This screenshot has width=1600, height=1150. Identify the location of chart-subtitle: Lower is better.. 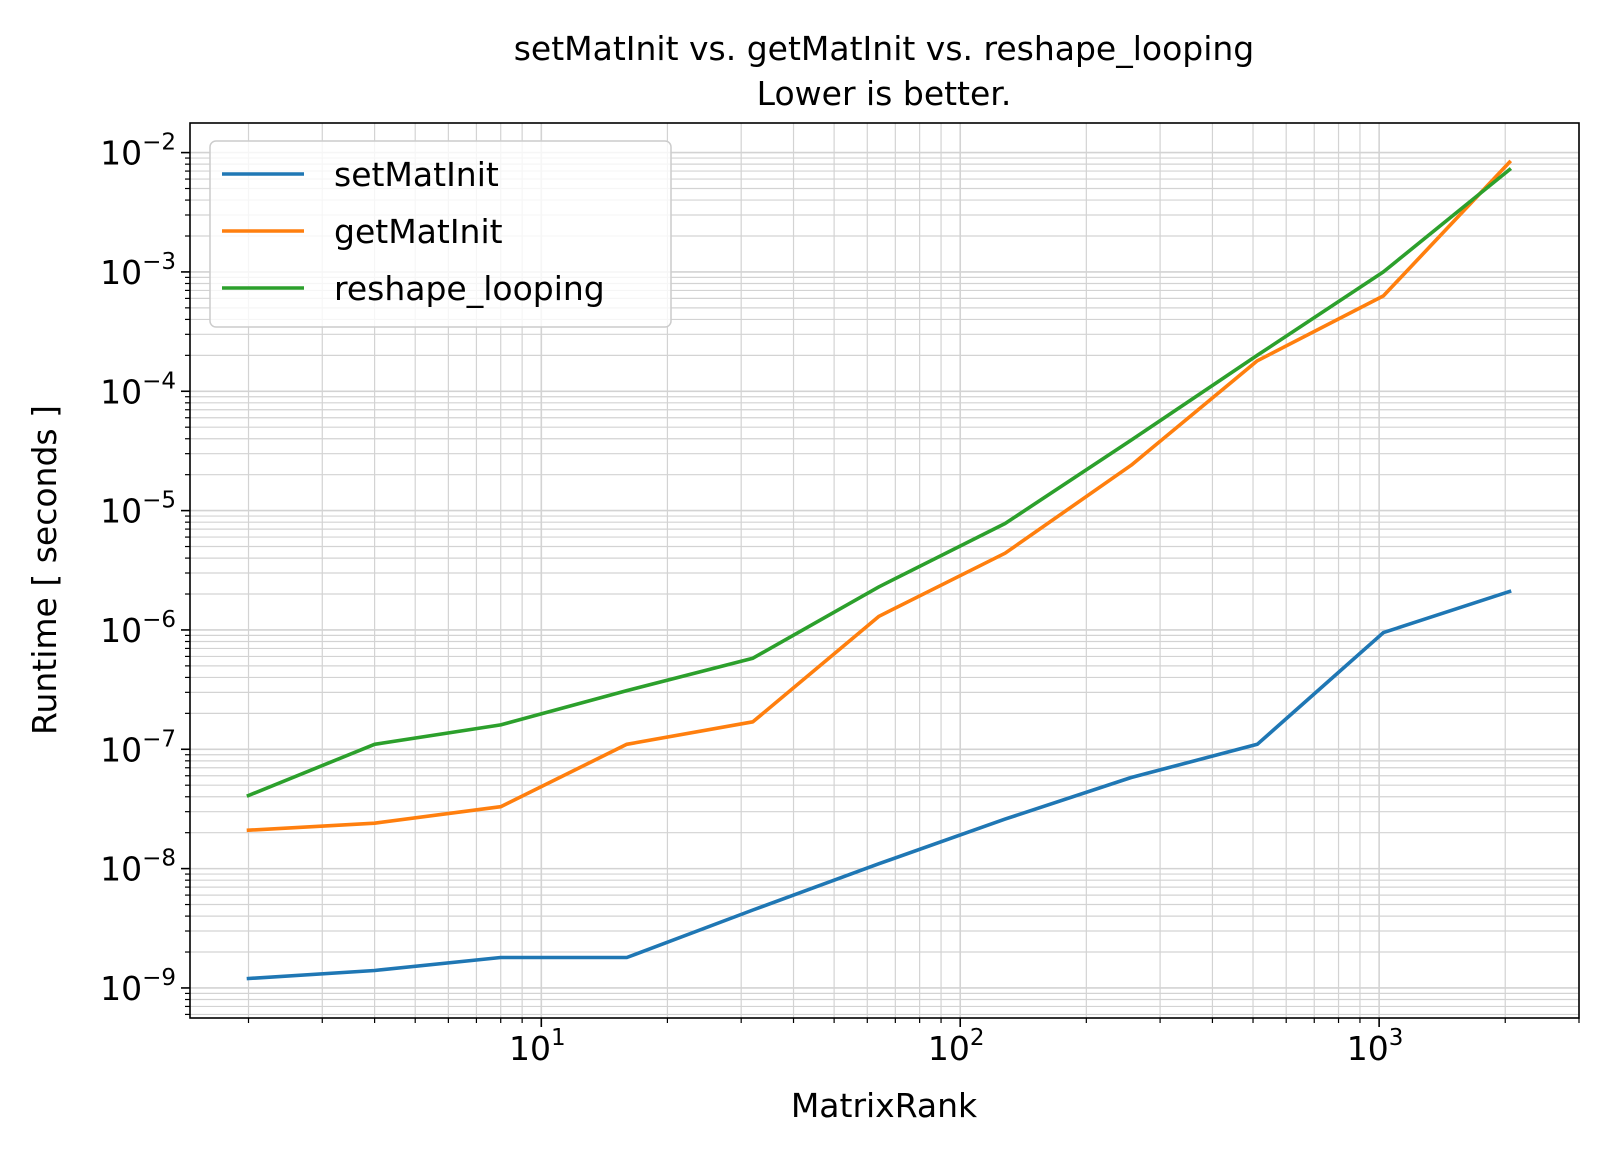
(884, 93).